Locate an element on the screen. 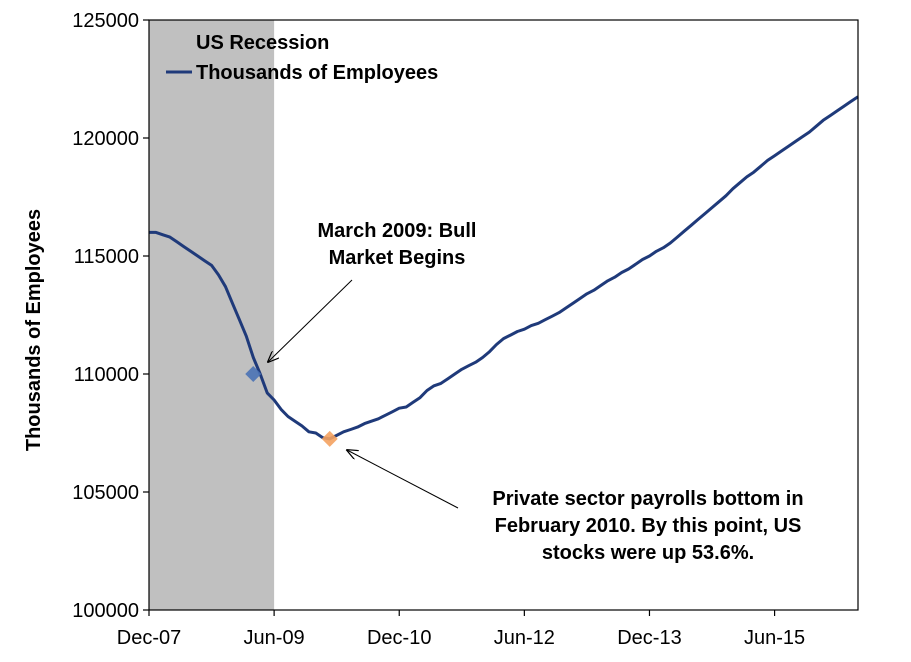  y-tick-label: 105000 is located at coordinates (105, 493).